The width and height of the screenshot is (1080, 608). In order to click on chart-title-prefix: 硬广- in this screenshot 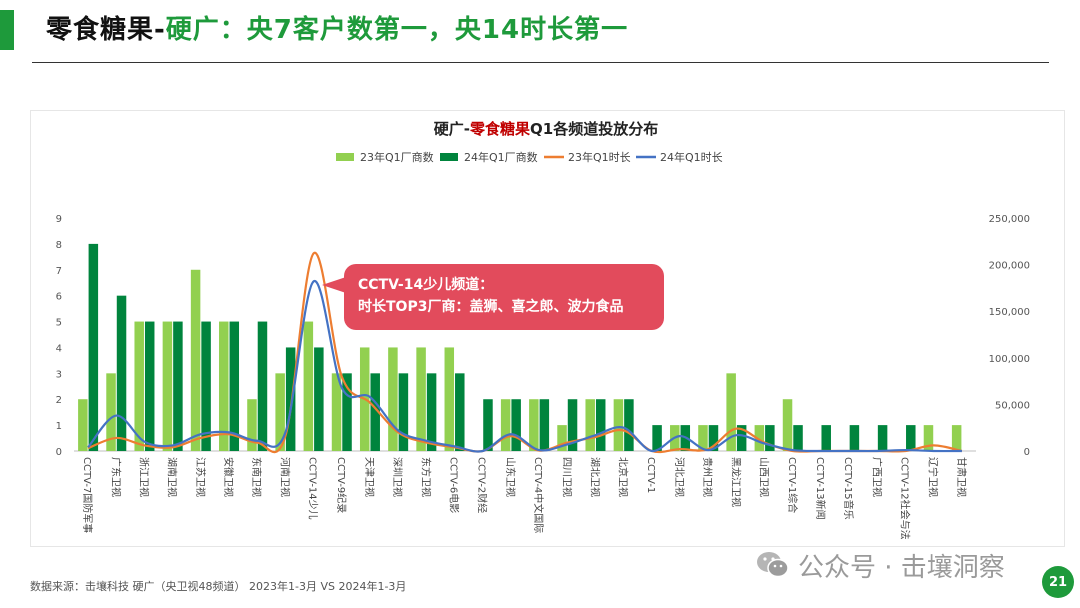, I will do `click(452, 129)`.